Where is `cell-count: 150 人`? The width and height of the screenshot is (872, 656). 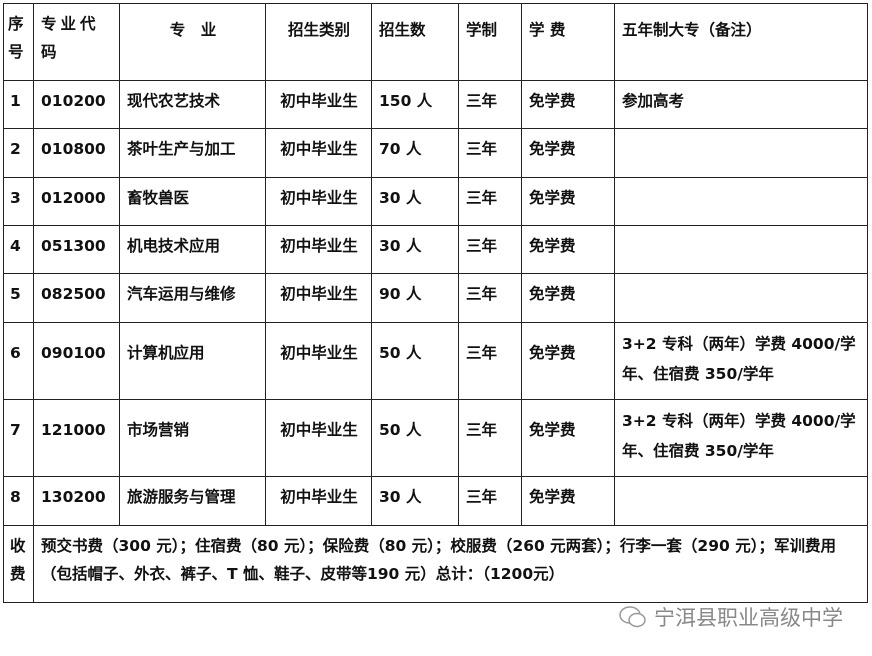
cell-count: 150 人 is located at coordinates (415, 104).